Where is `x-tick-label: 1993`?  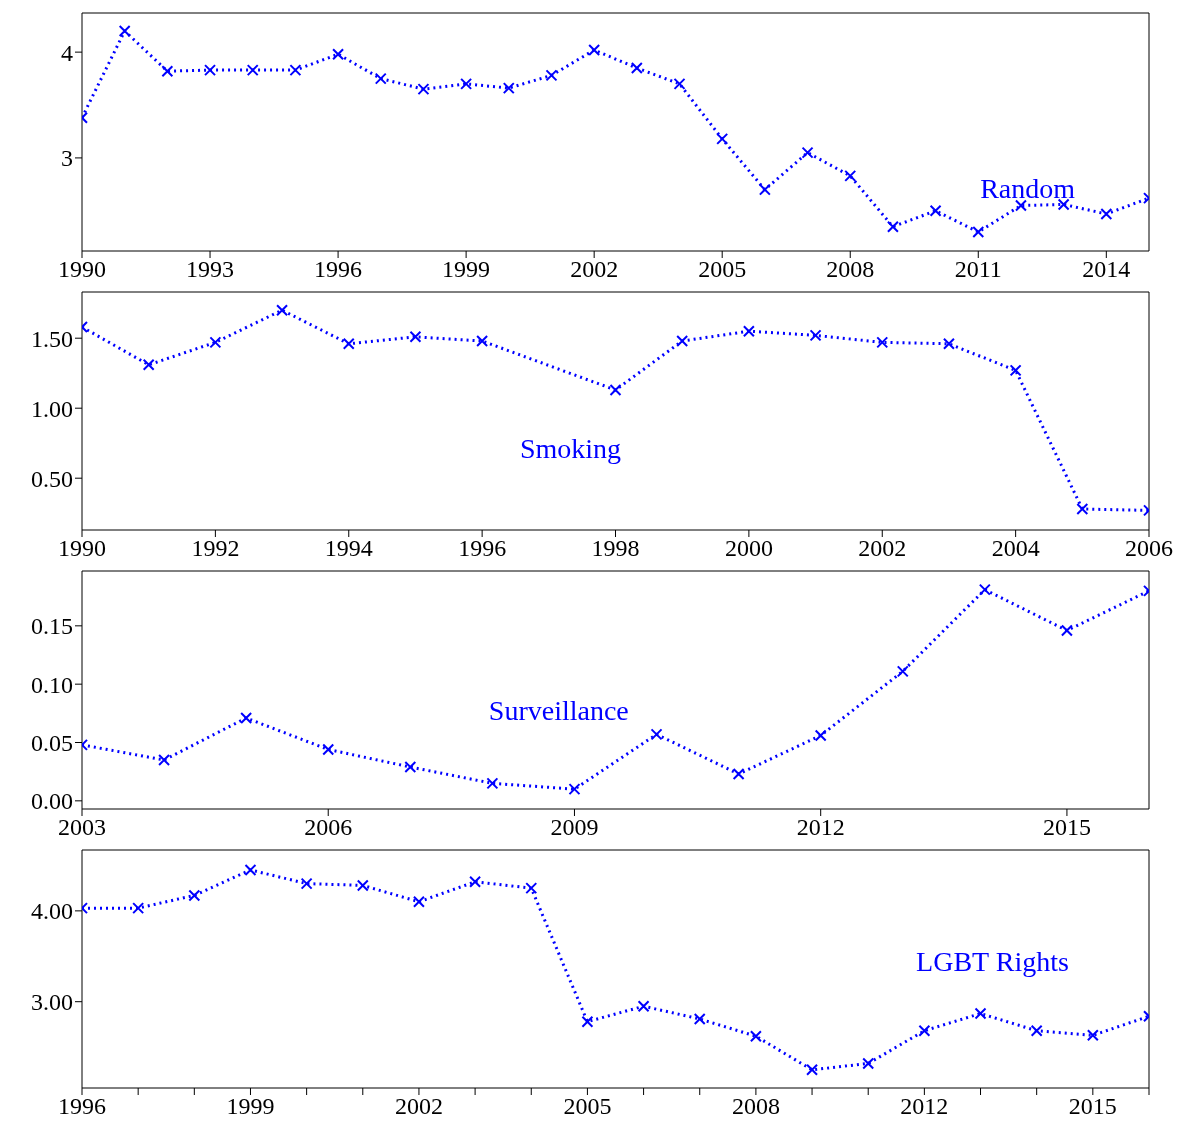
x-tick-label: 1993 is located at coordinates (210, 269).